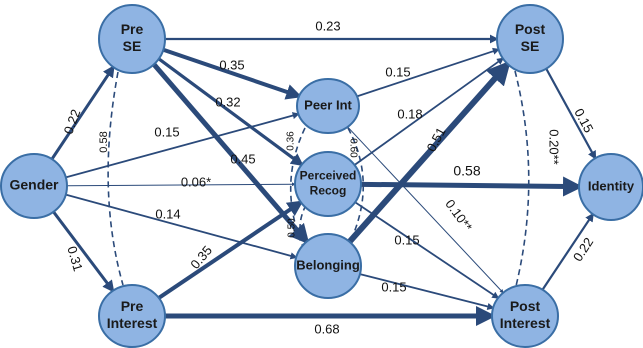 The width and height of the screenshot is (643, 348). I want to click on path-coefficient-label: 0.31, so click(74, 258).